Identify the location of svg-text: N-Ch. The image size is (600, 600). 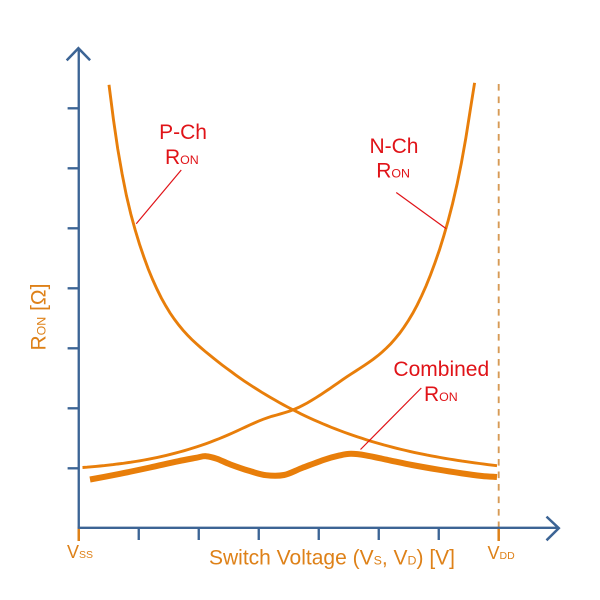
(393, 146).